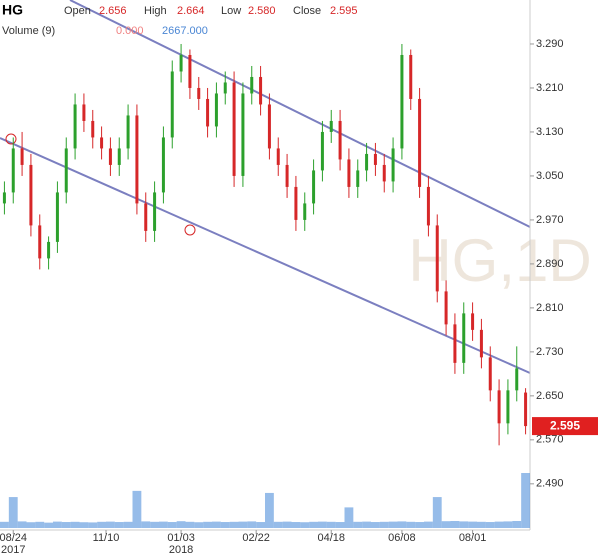 The image size is (600, 558). What do you see at coordinates (256, 538) in the screenshot?
I see `x-tick-label: 02/22` at bounding box center [256, 538].